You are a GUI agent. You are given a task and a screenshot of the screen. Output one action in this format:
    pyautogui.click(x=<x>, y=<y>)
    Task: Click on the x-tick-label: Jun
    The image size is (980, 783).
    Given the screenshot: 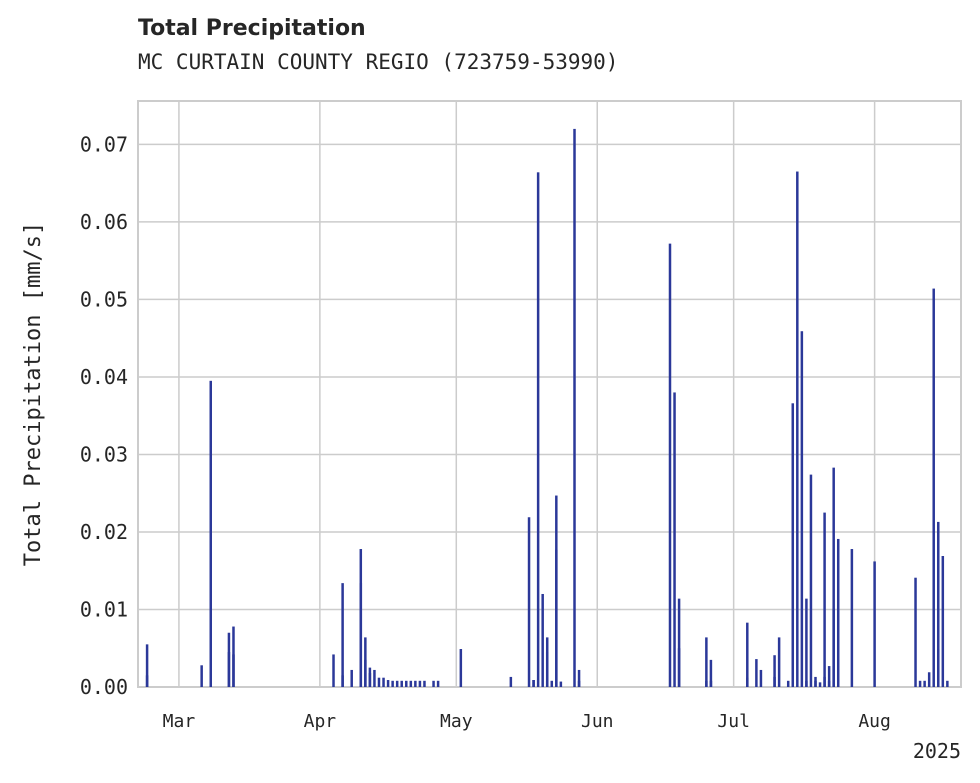 What is the action you would take?
    pyautogui.click(x=597, y=721)
    